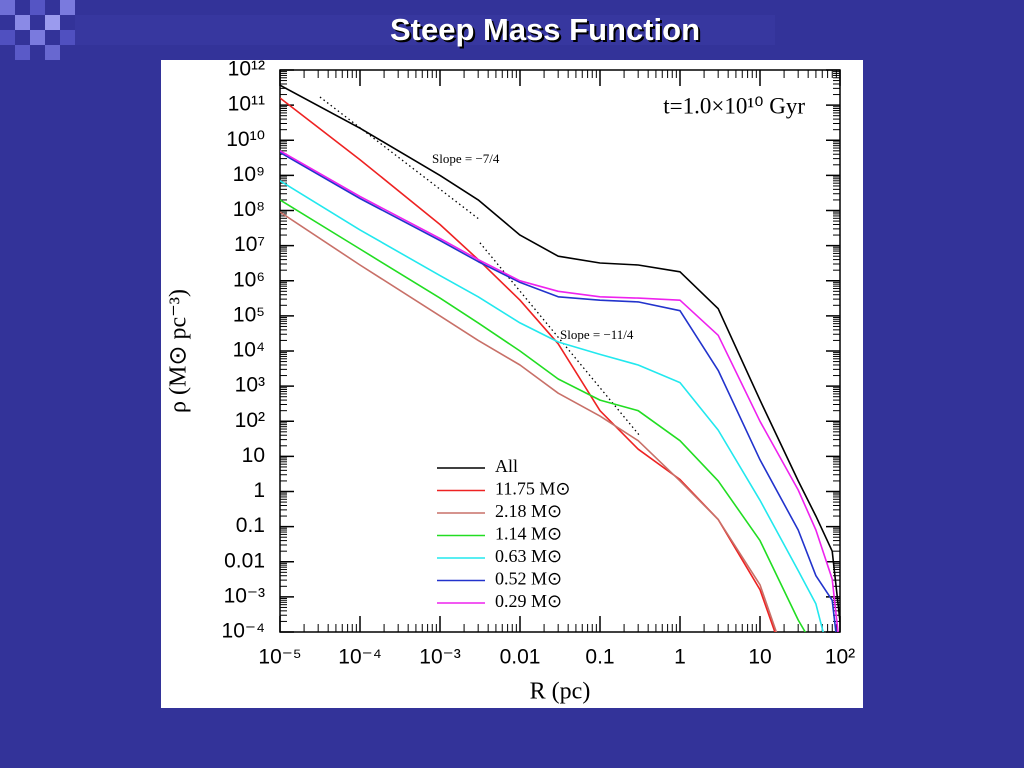  What do you see at coordinates (250, 525) in the screenshot?
I see `y-tick-label: 0.1` at bounding box center [250, 525].